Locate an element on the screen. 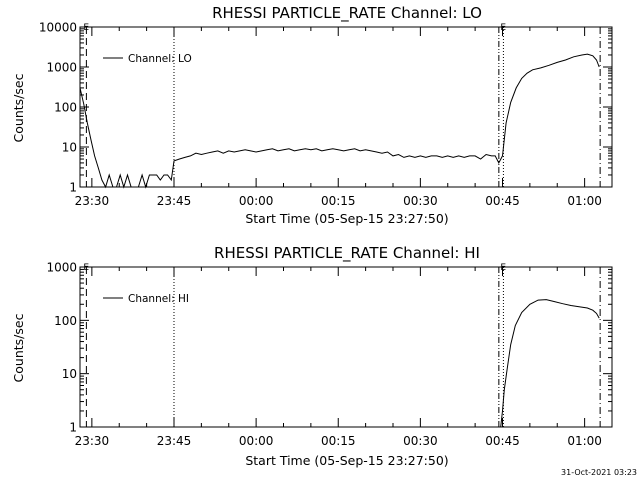 The width and height of the screenshot is (640, 480). y-axis-label-hi: Counts/sec is located at coordinates (18, 347).